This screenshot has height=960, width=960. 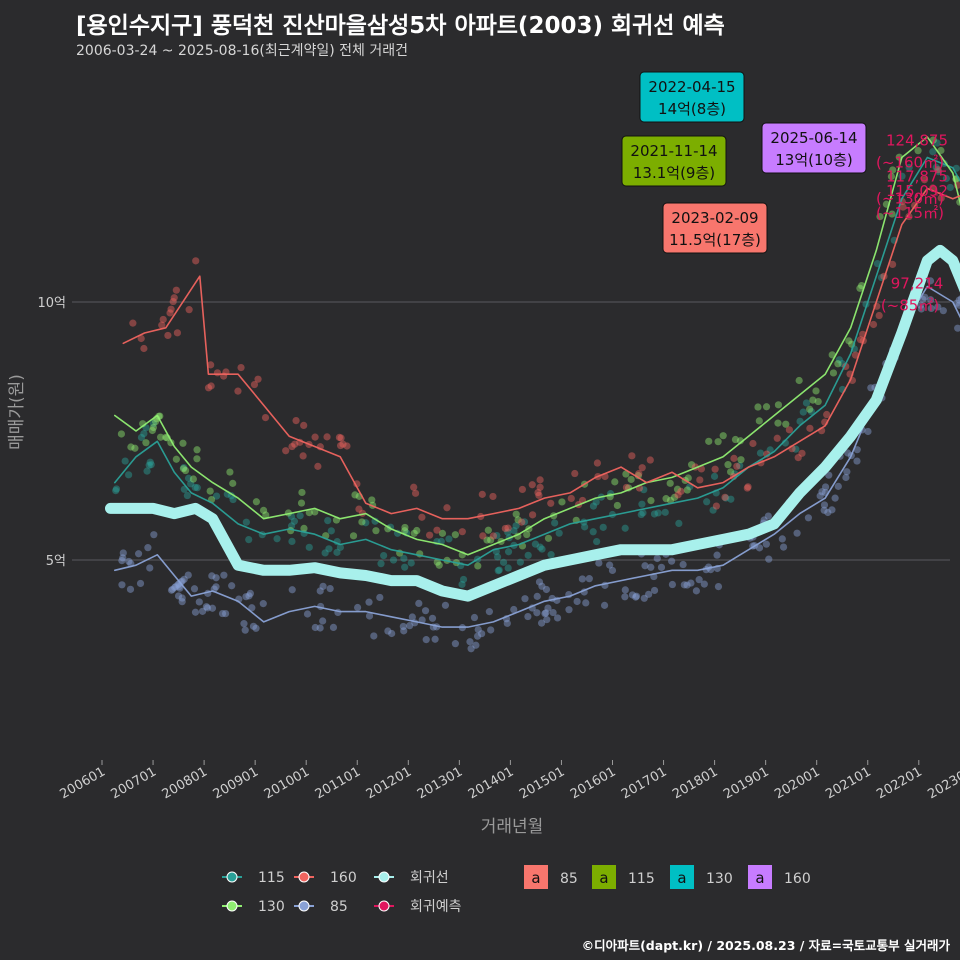 I want to click on max-label-price: 11.5억(17층), so click(x=715, y=240).